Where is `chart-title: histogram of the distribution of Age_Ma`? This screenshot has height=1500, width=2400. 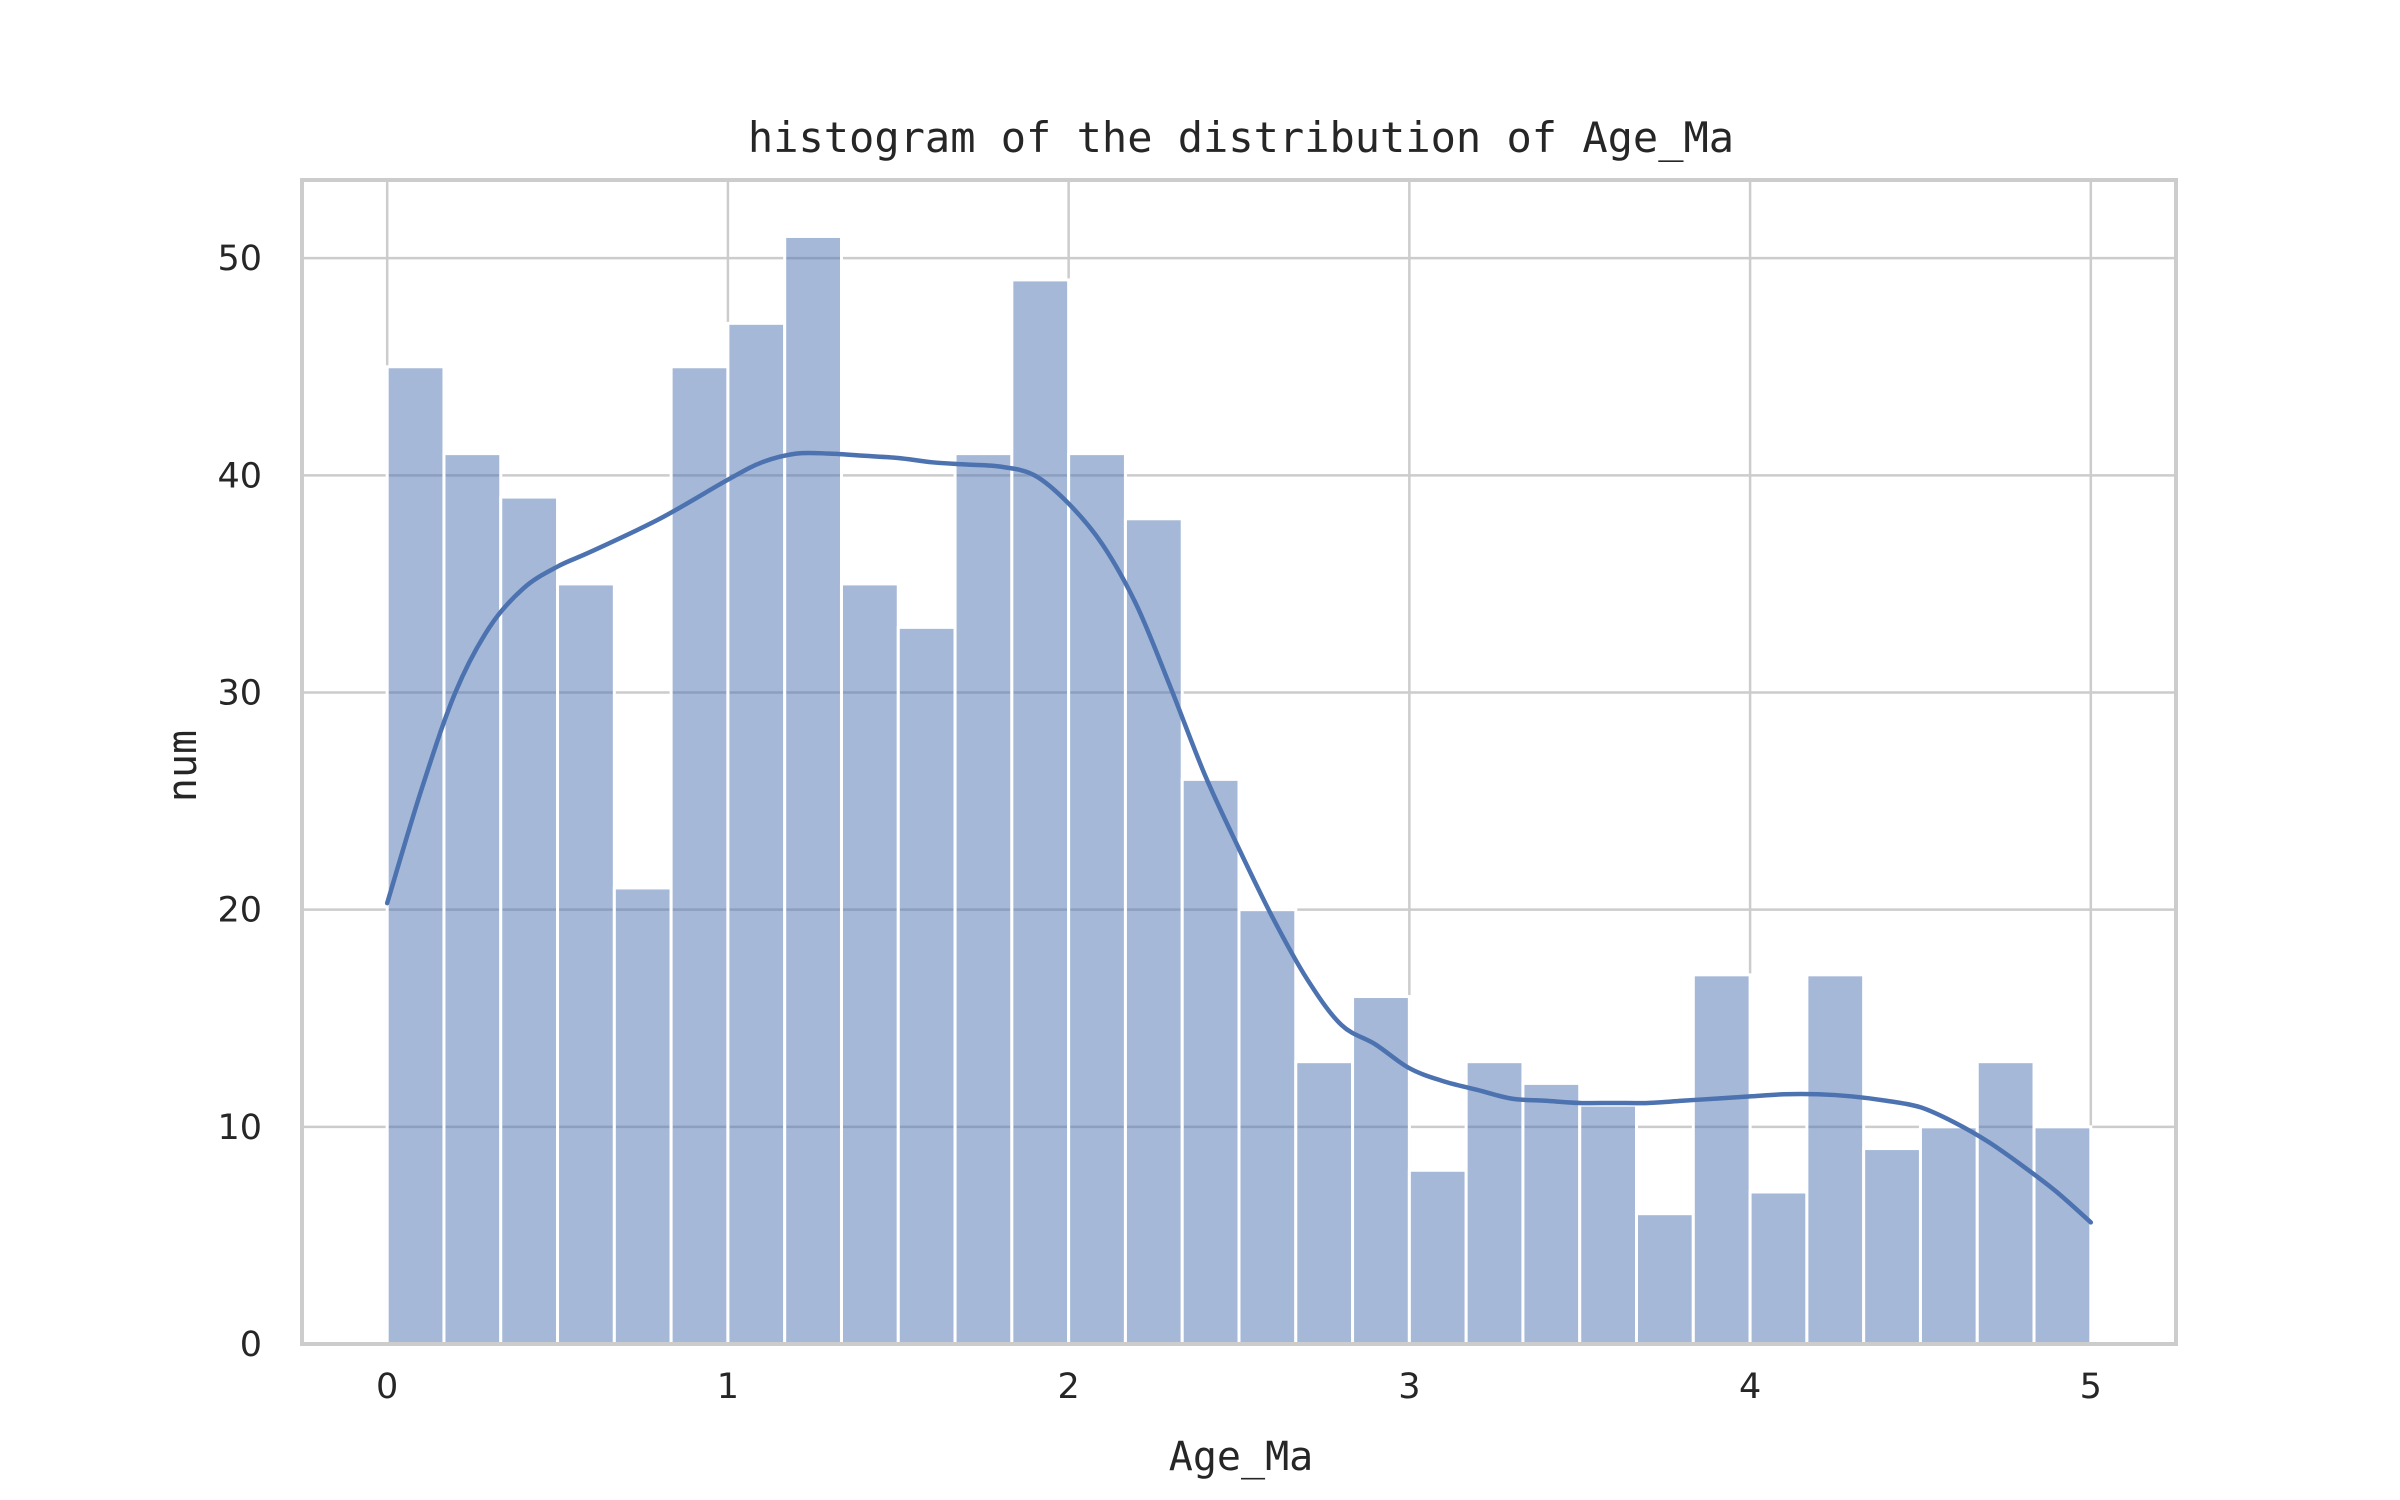
chart-title: histogram of the distribution of Age_Ma is located at coordinates (1241, 137).